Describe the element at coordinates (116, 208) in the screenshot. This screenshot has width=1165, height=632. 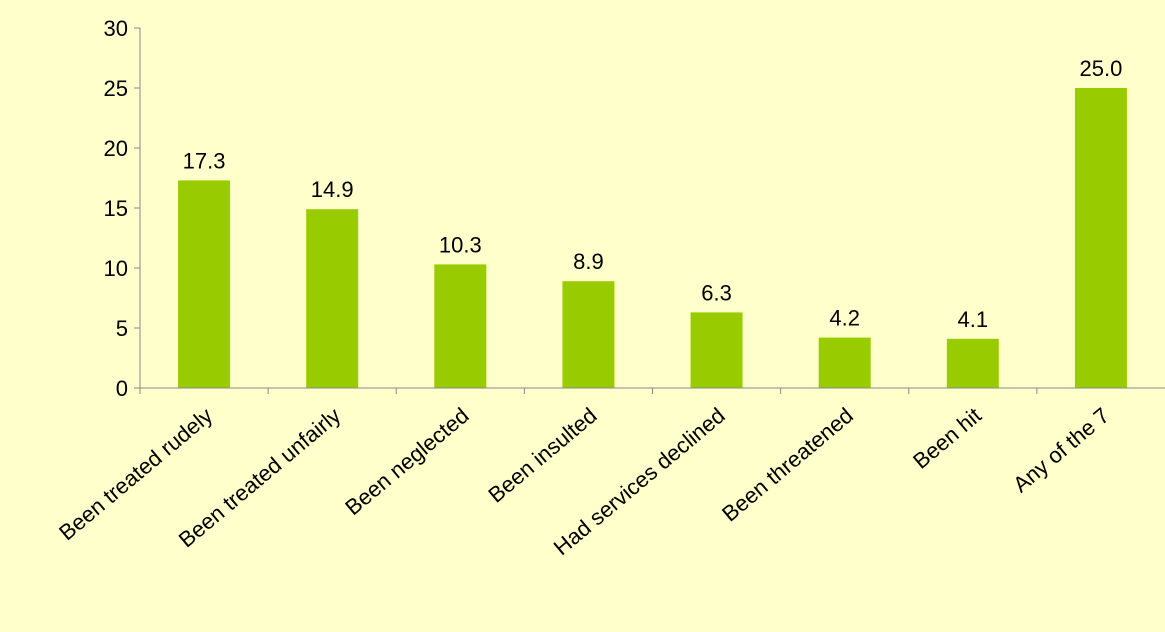
I see `y-tick-label: 15` at that location.